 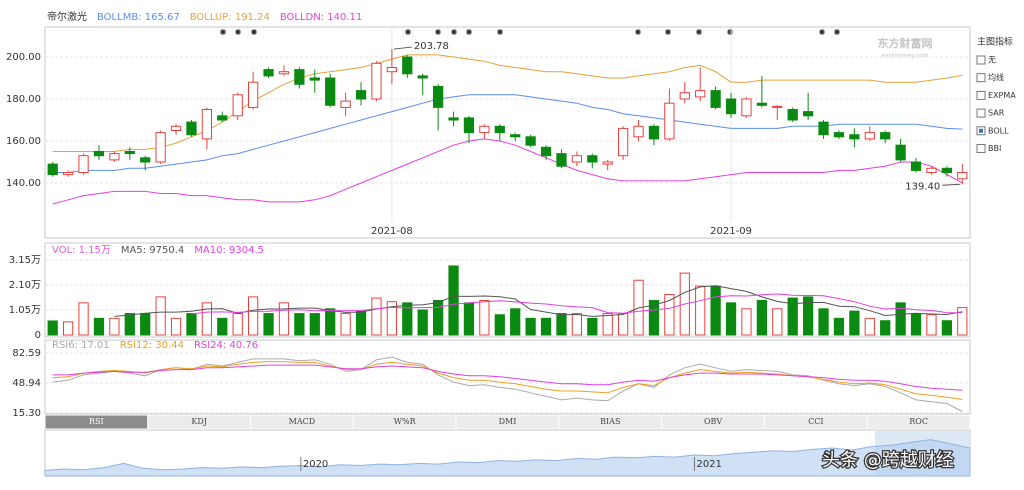 I want to click on indicator-option: SAR, so click(x=996, y=113).